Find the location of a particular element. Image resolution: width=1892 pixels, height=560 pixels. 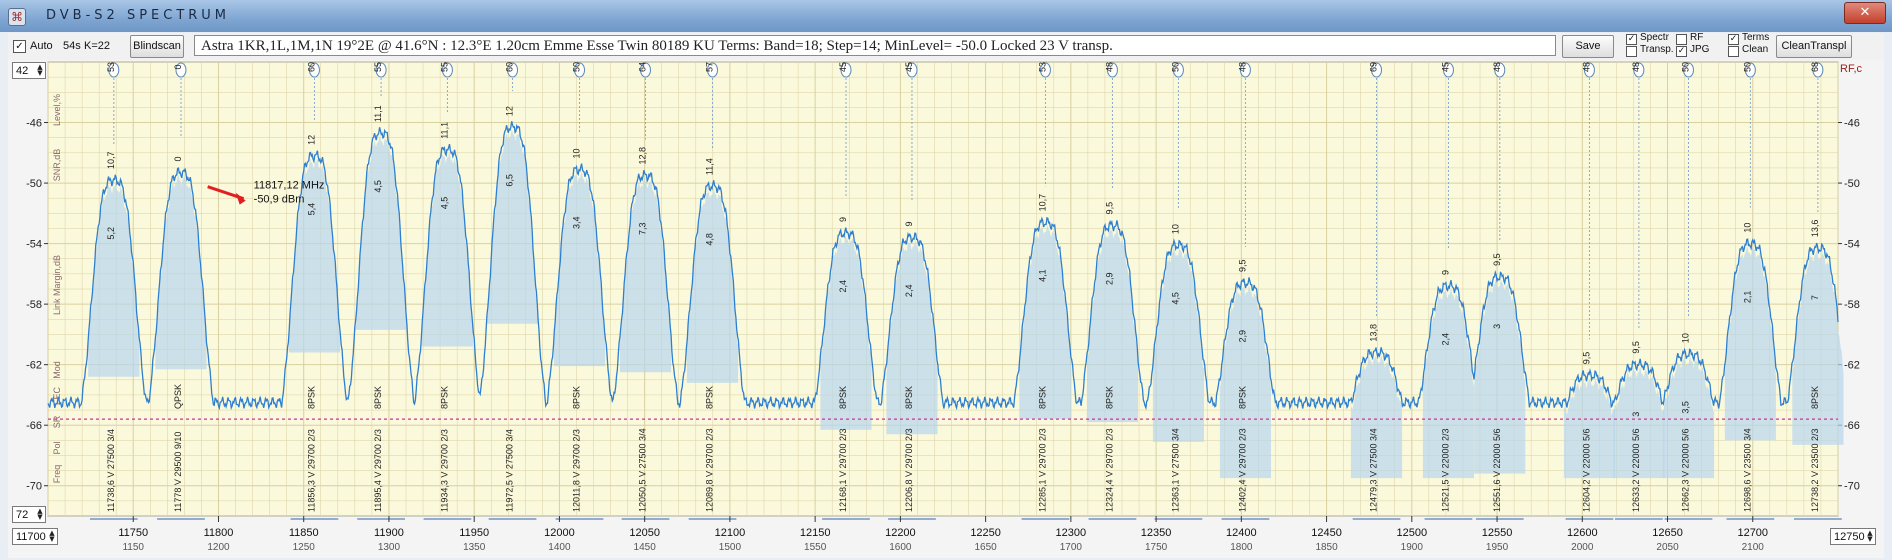

save-button: Save is located at coordinates (1588, 46).